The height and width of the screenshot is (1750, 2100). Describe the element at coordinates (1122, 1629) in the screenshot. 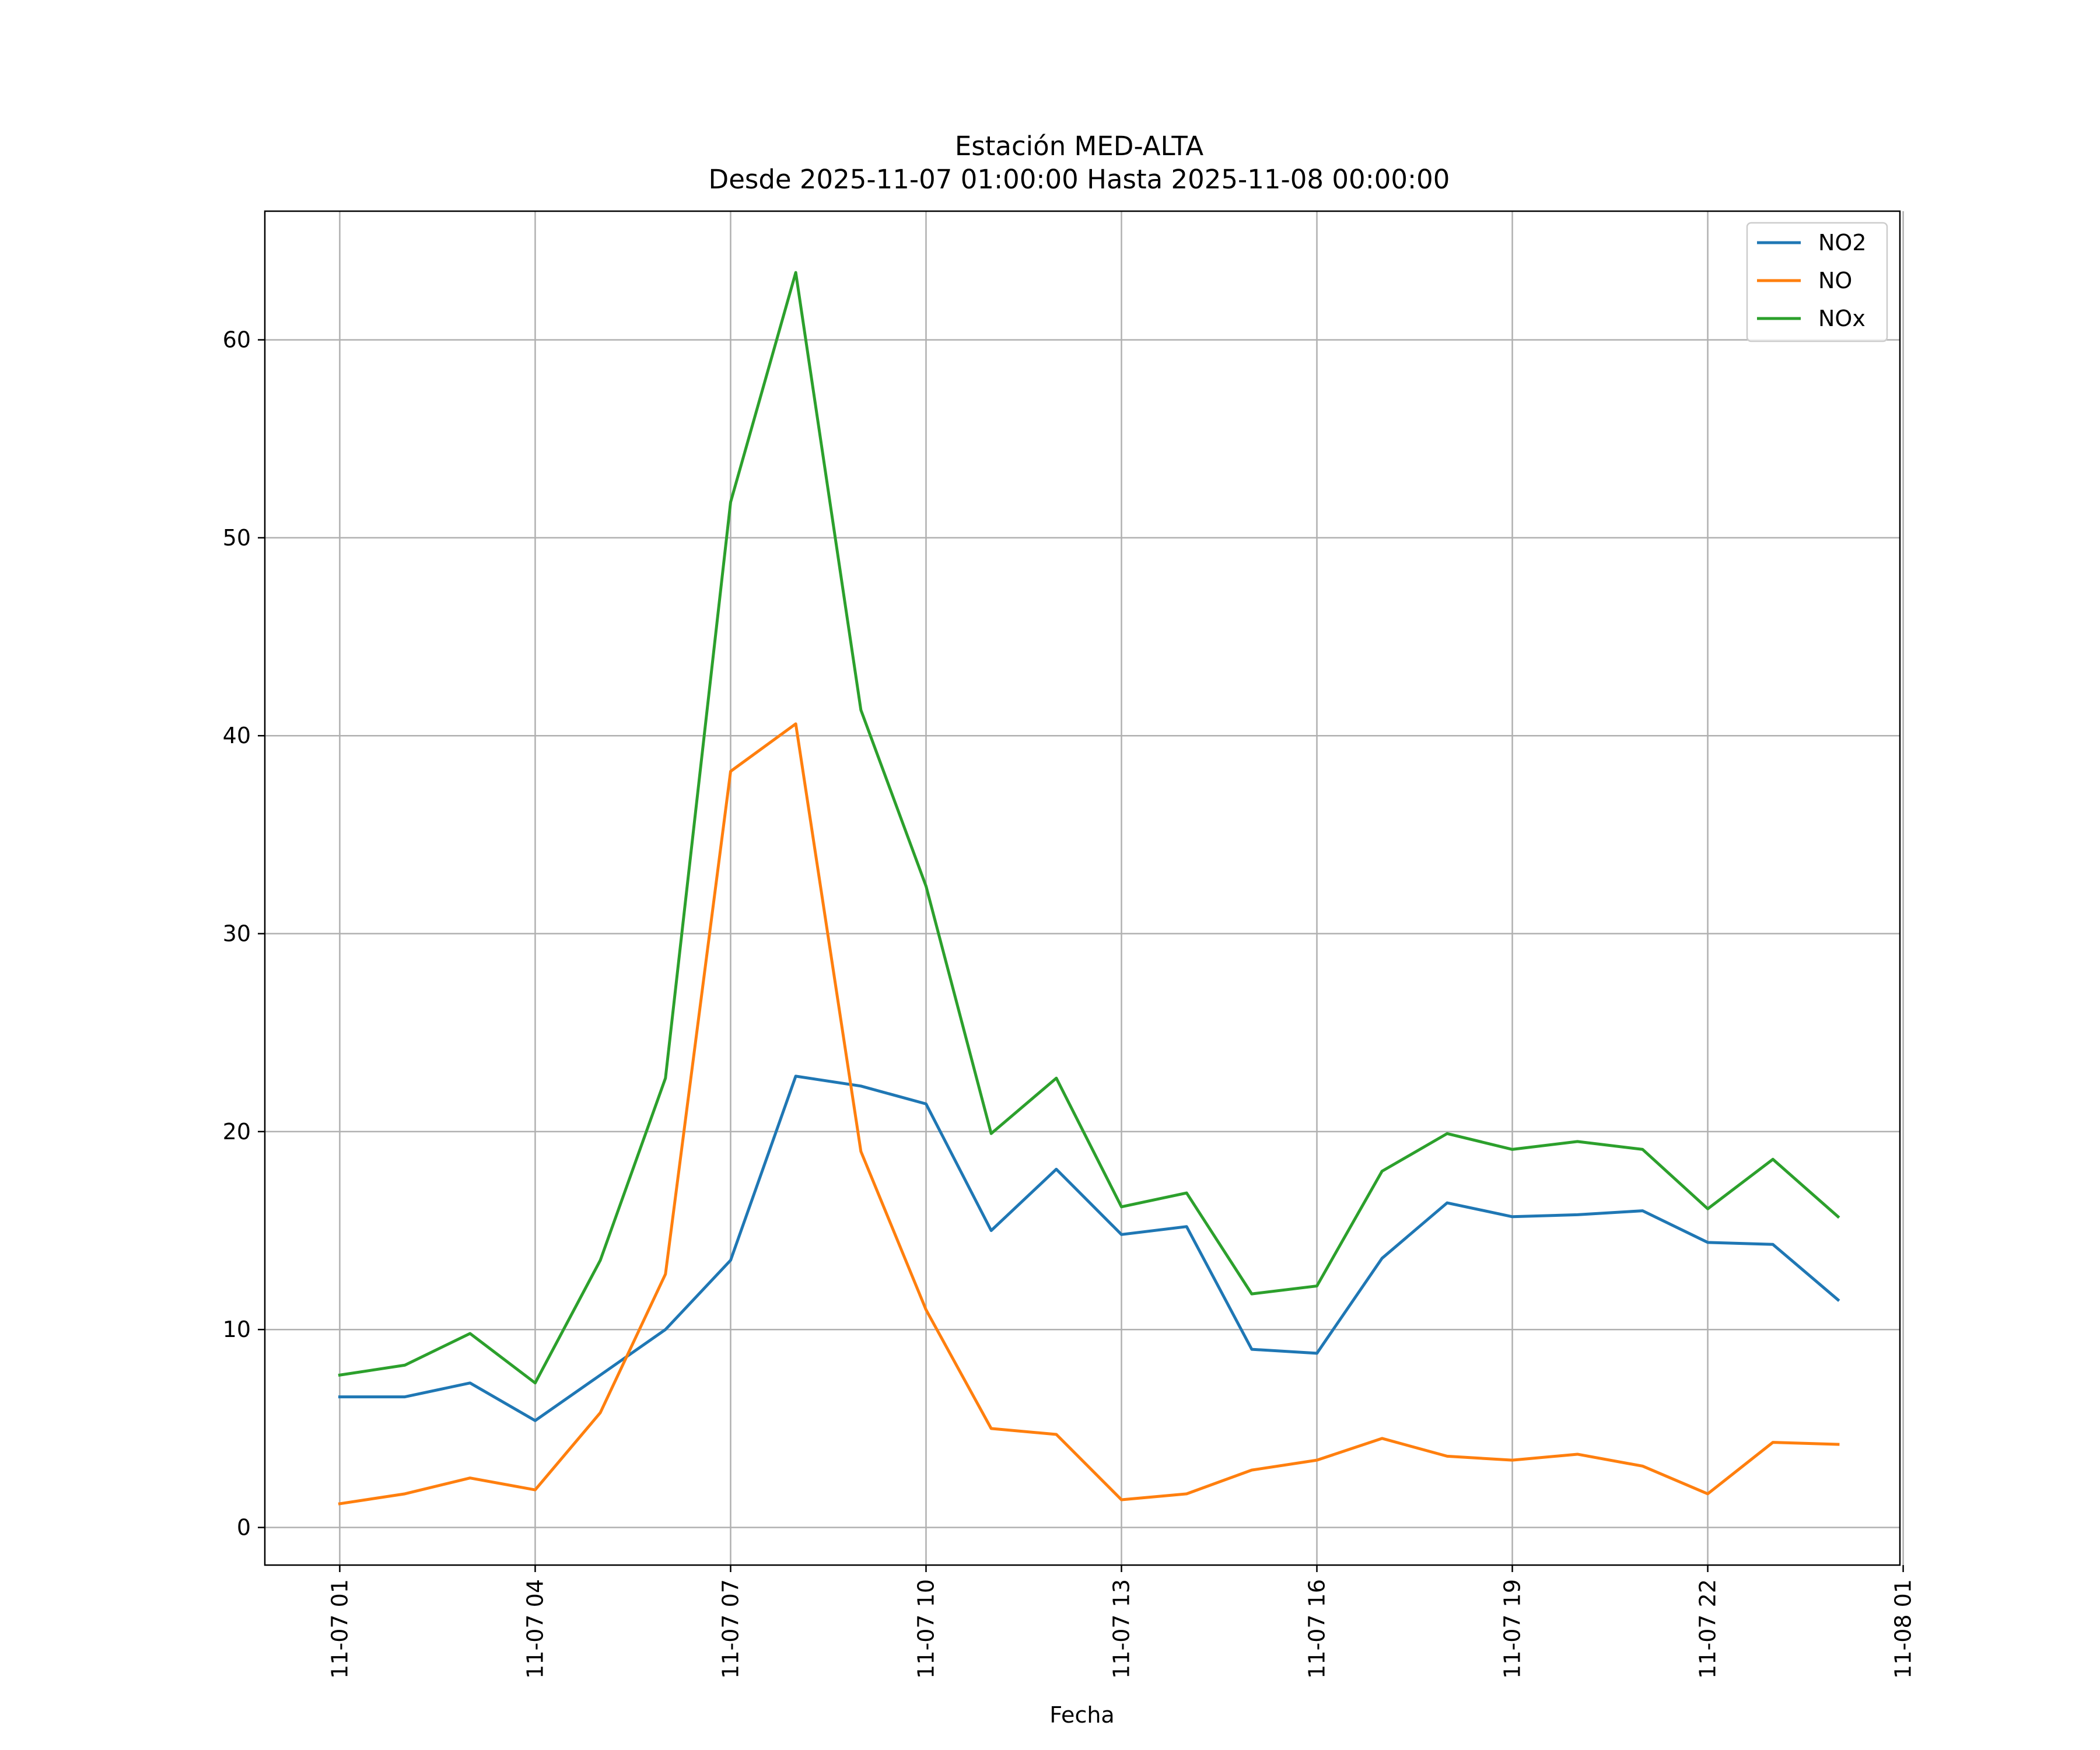

I see `x-tick-label: 11-07 13` at that location.